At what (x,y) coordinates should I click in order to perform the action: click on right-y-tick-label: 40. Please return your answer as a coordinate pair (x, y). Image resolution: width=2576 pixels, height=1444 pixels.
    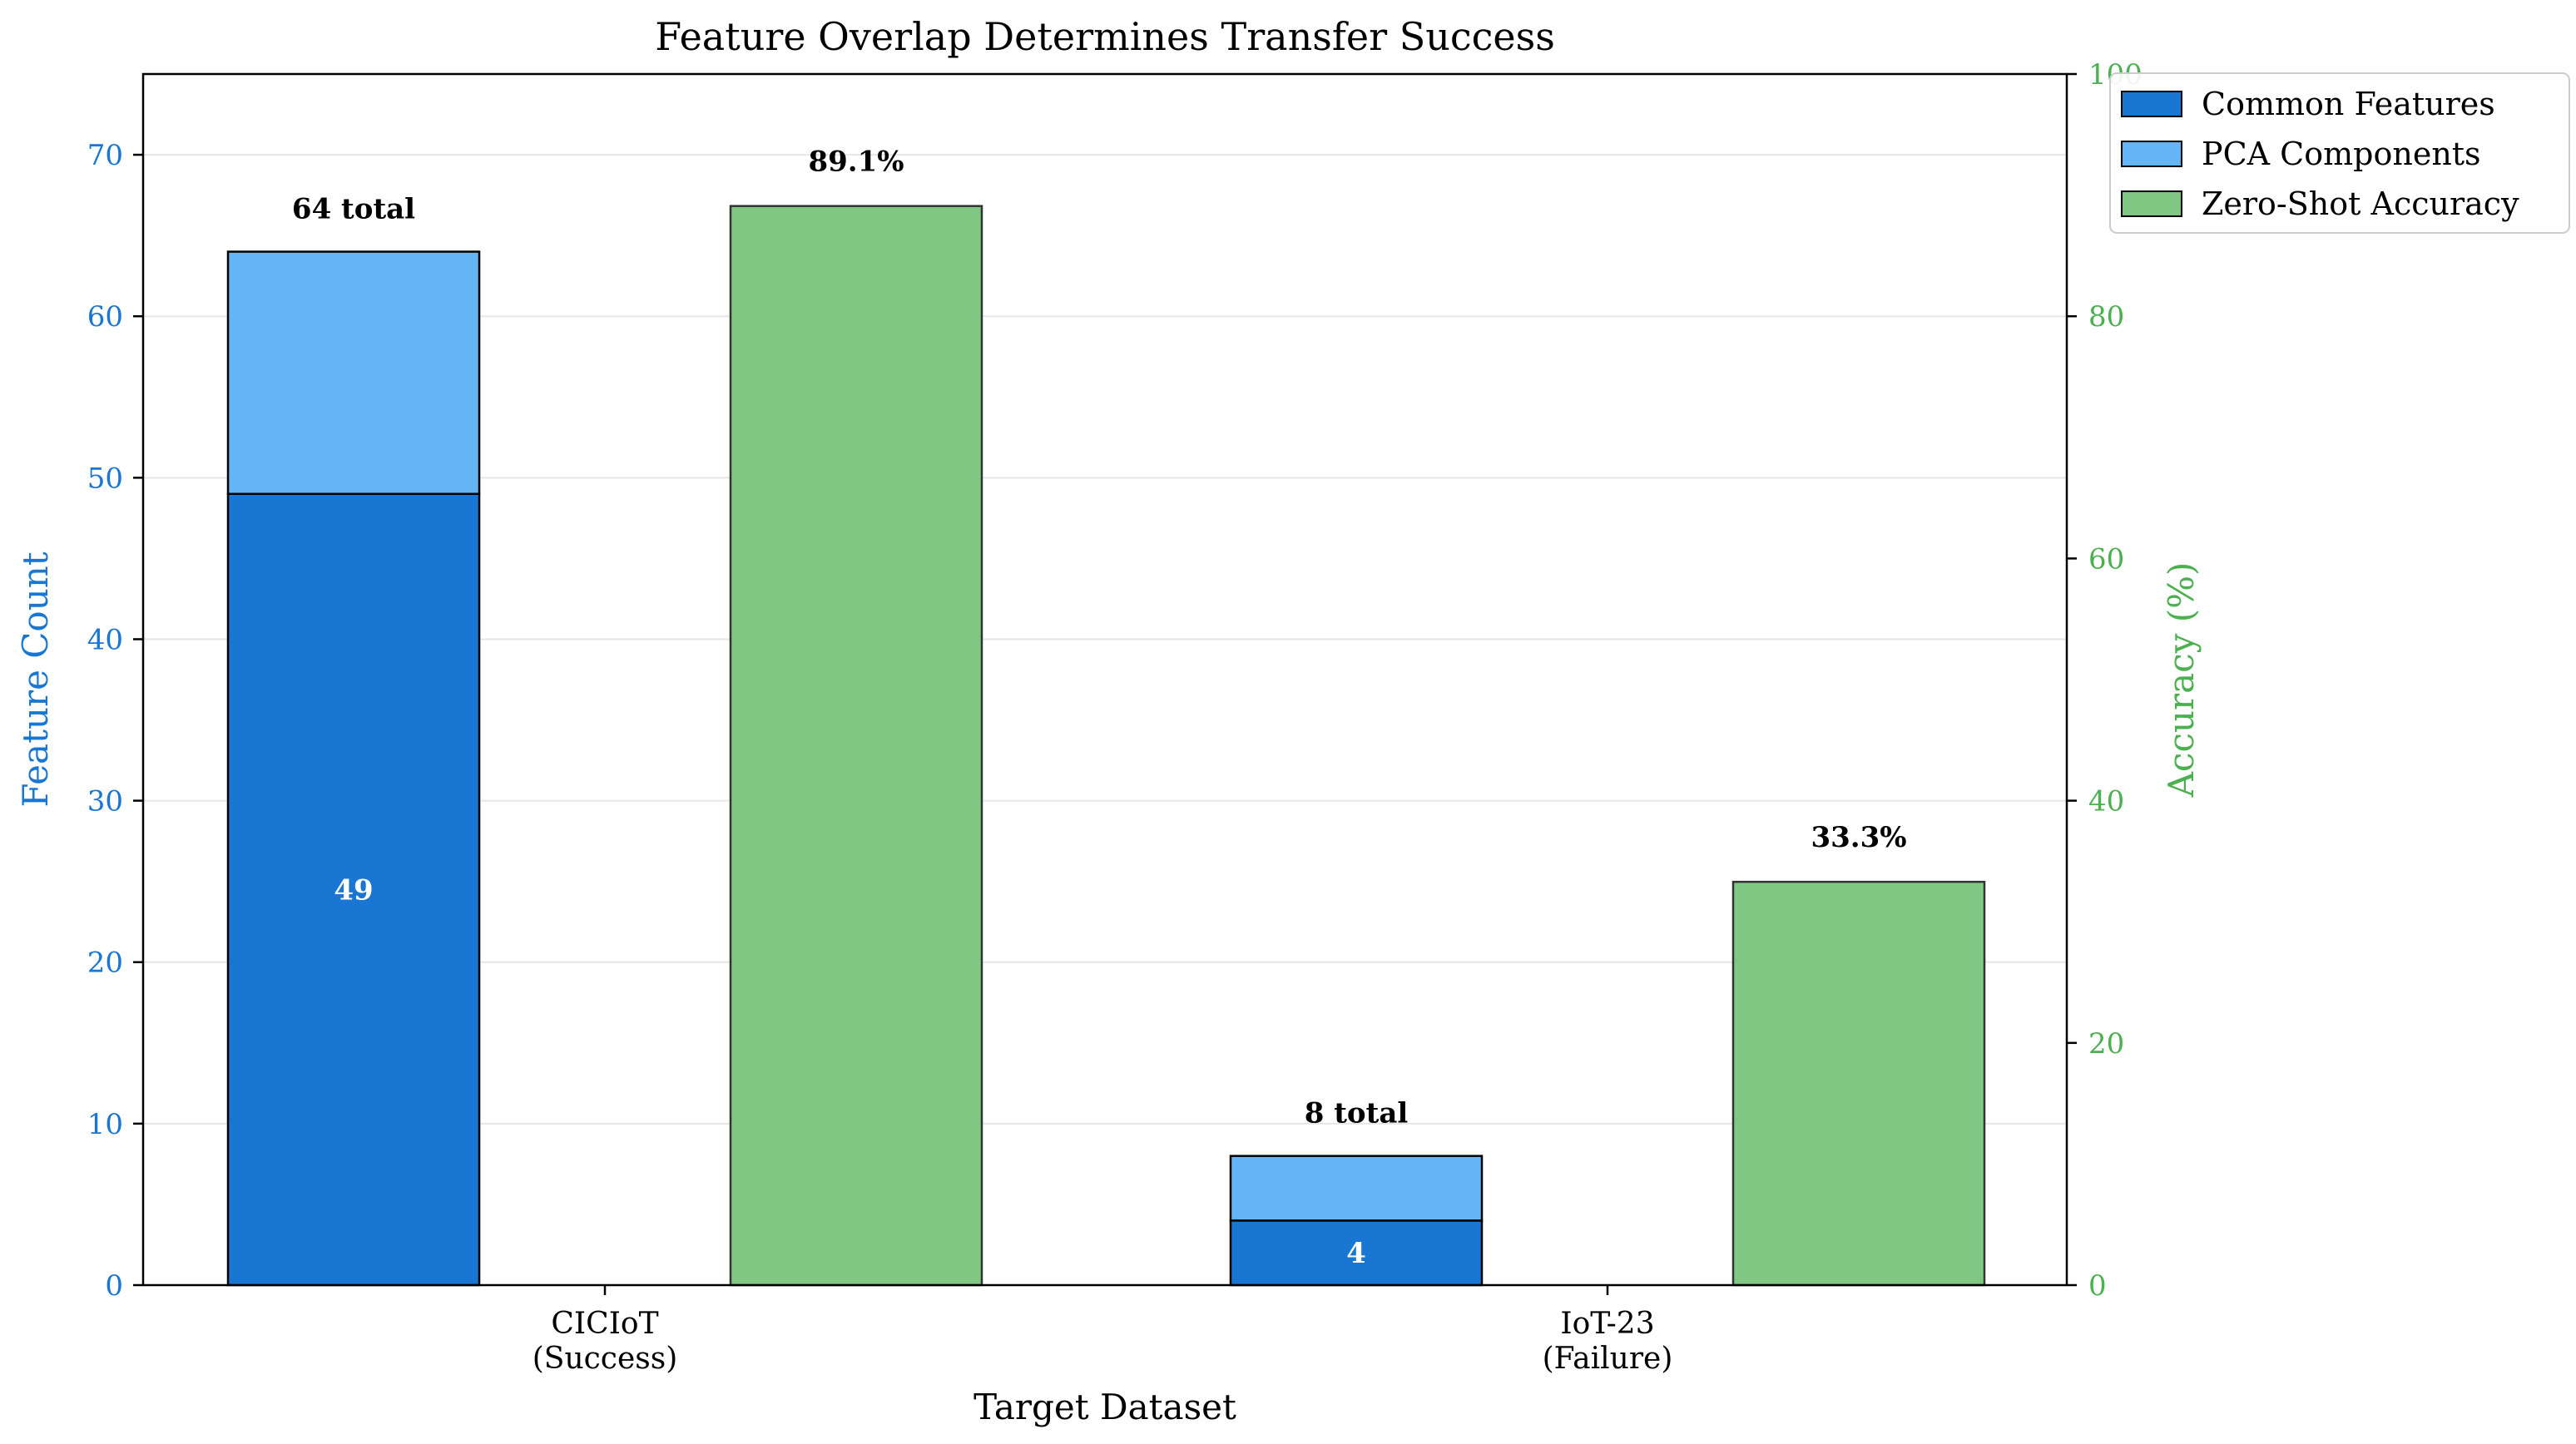
    Looking at the image, I should click on (2106, 802).